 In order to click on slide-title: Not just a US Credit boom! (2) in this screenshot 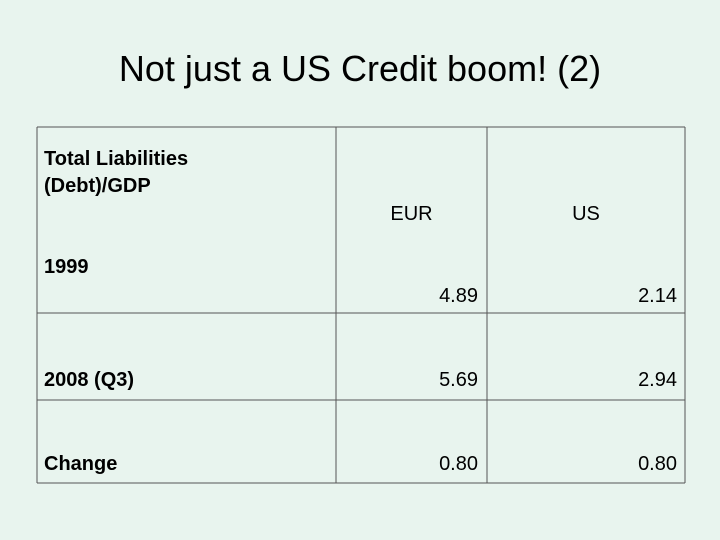, I will do `click(360, 68)`.